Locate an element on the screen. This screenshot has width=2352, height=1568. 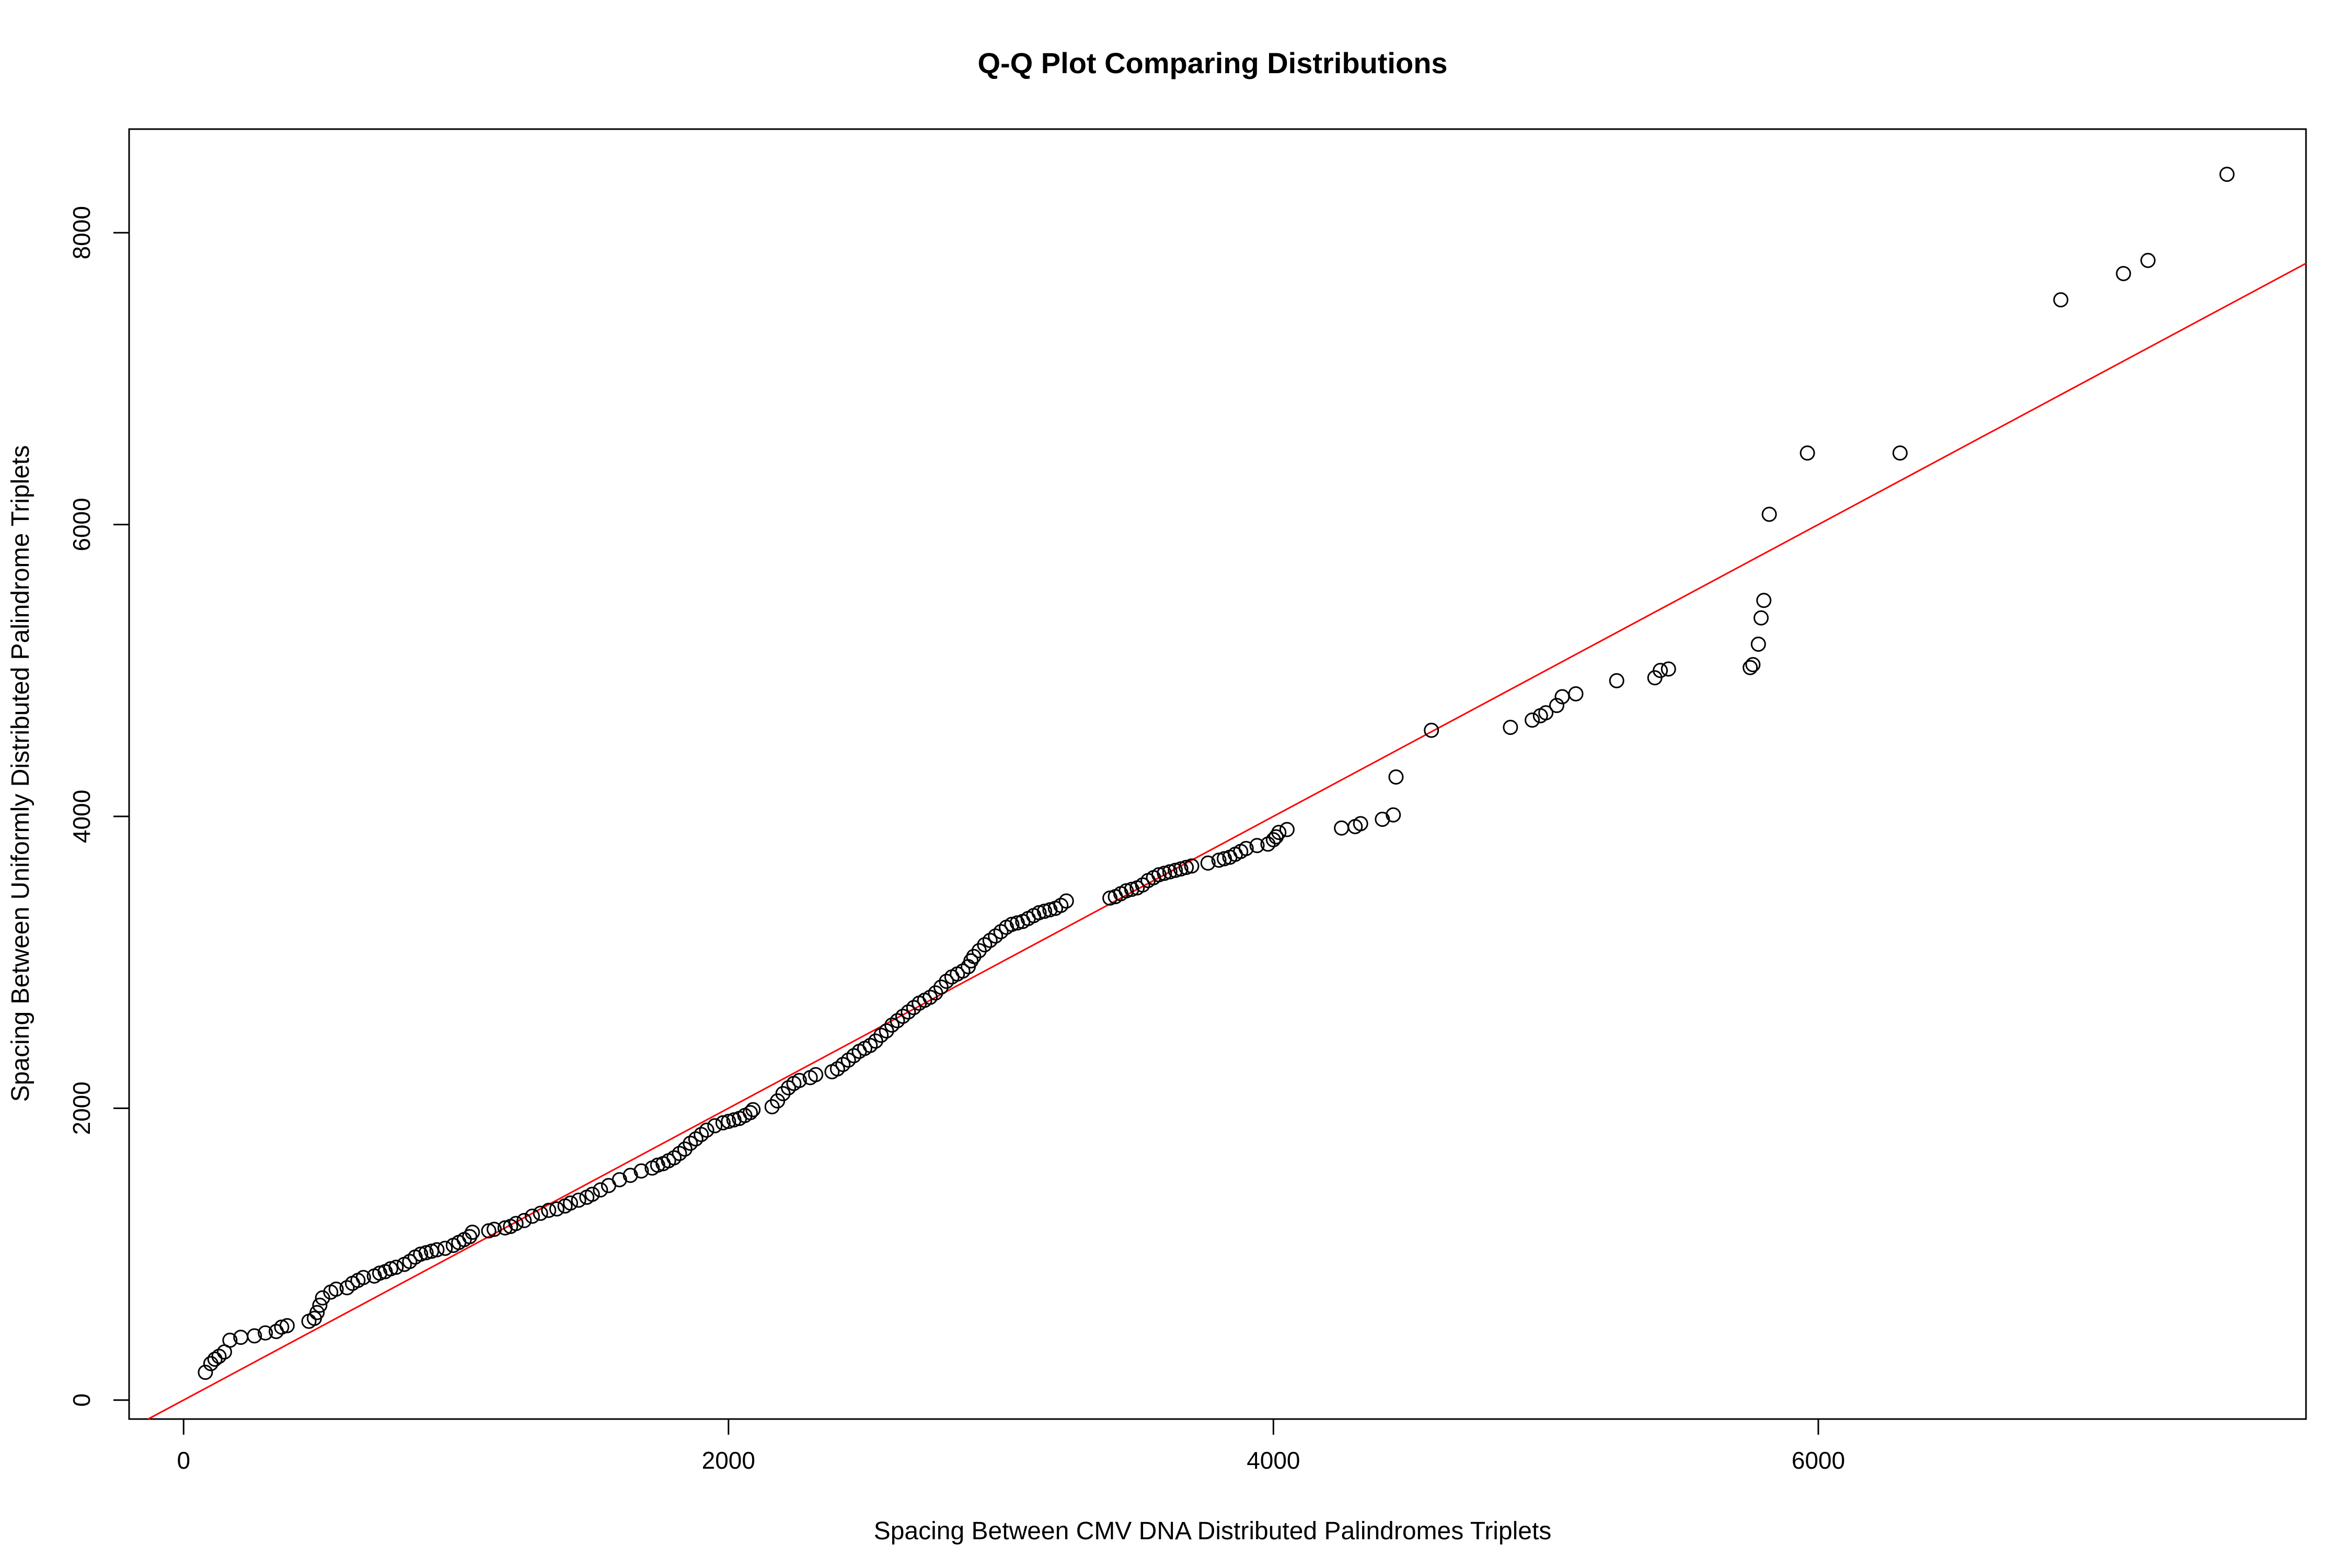
y-tick-label: 8000 is located at coordinates (81, 232).